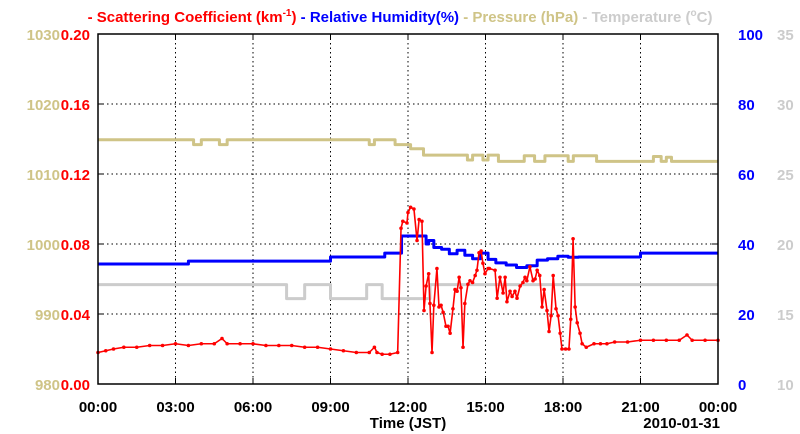 The width and height of the screenshot is (800, 434). Describe the element at coordinates (408, 407) in the screenshot. I see `x-tick-label: 12:00` at that location.